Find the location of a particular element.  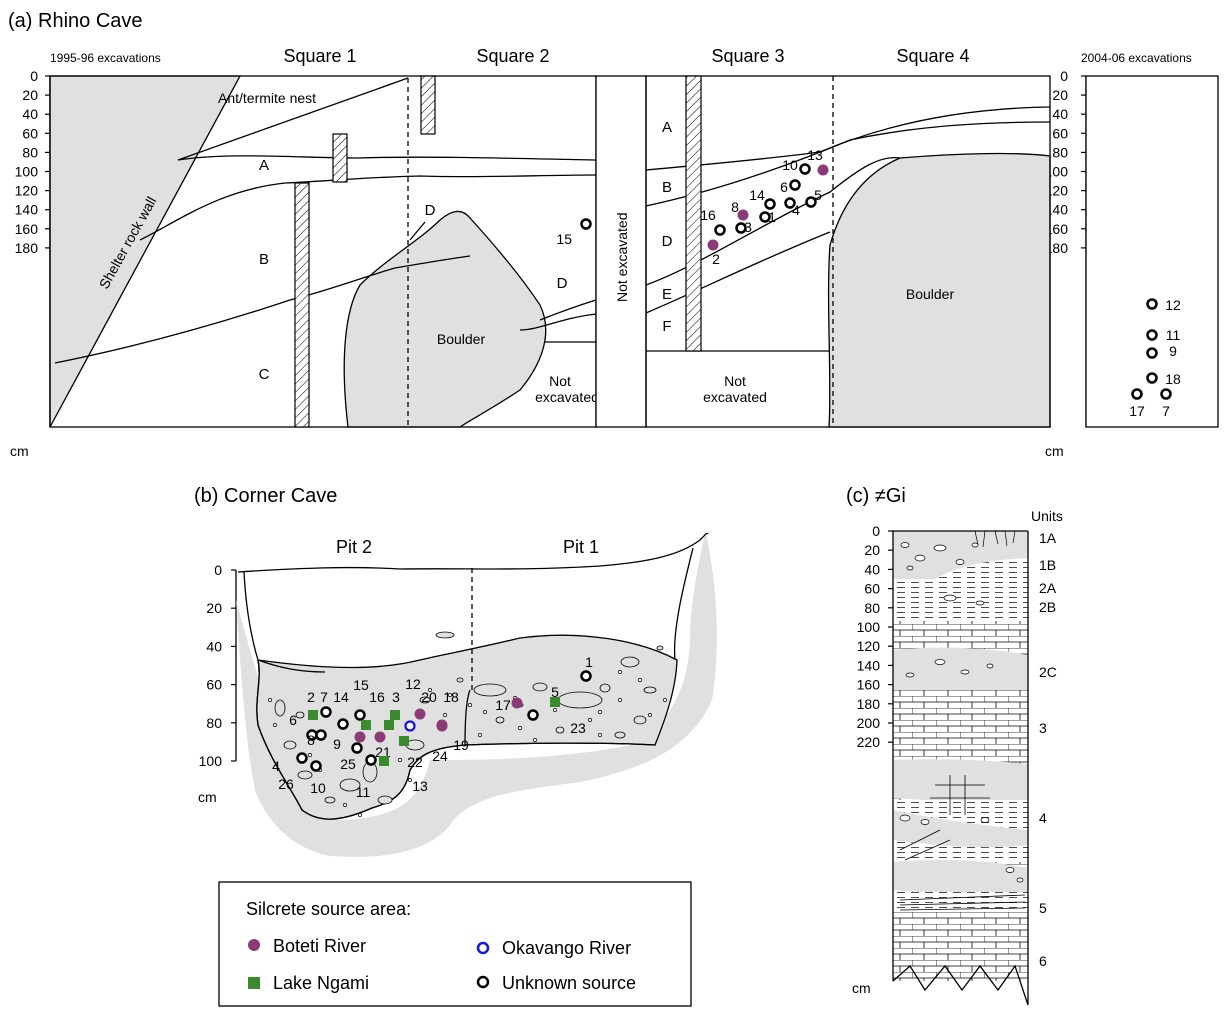

pit-2-label: Pit 2 is located at coordinates (354, 547).